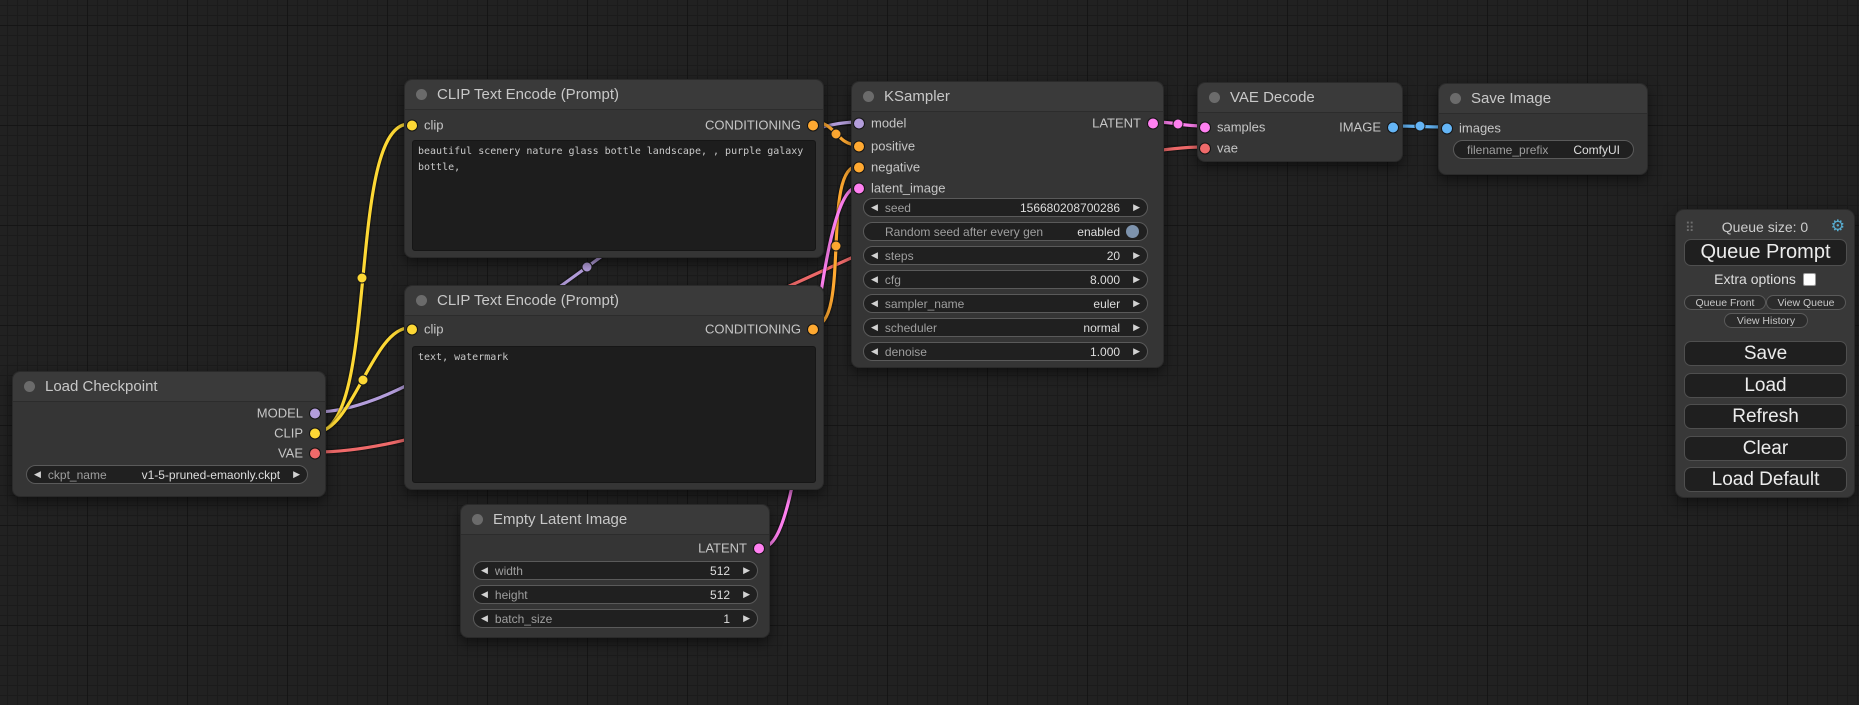  I want to click on drag-handle-icon: ⠿, so click(1690, 227).